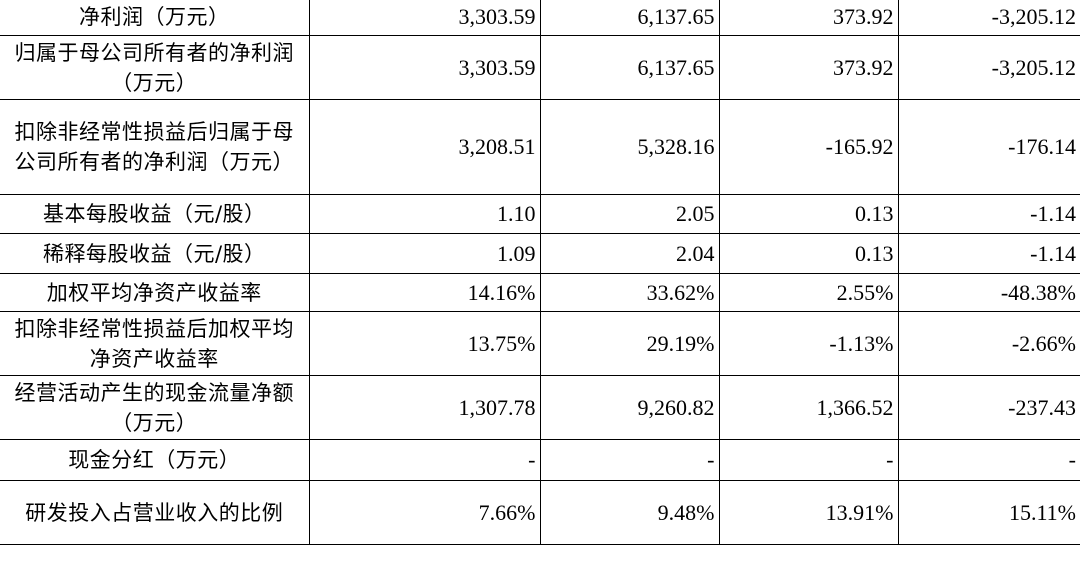 This screenshot has width=1080, height=567. Describe the element at coordinates (155, 343) in the screenshot. I see `row-label: 扣除非经常性损益后加权平均净资产收益率` at that location.